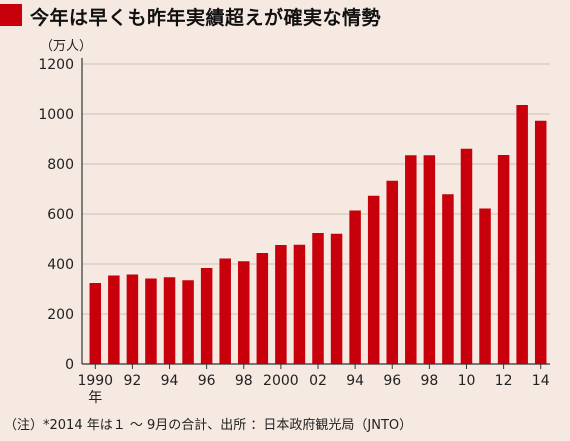 The width and height of the screenshot is (570, 441). Describe the element at coordinates (467, 381) in the screenshot. I see `x-tick-label: 10` at that location.